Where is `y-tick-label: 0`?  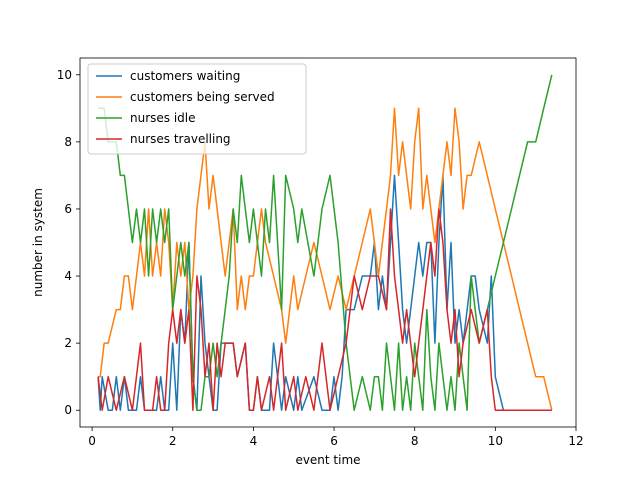 y-tick-label: 0 is located at coordinates (68, 410).